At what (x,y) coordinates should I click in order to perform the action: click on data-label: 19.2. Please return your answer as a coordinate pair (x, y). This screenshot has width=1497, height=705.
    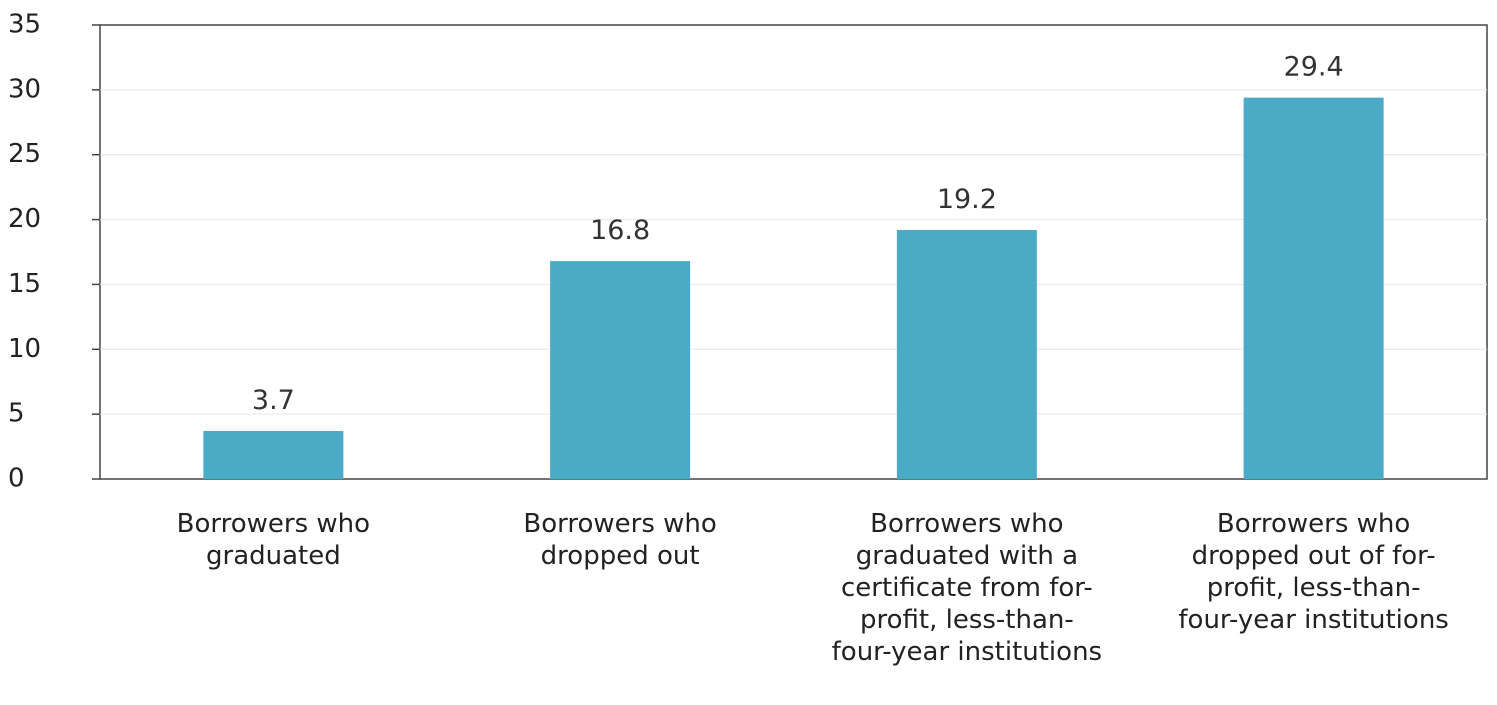
    Looking at the image, I should click on (967, 199).